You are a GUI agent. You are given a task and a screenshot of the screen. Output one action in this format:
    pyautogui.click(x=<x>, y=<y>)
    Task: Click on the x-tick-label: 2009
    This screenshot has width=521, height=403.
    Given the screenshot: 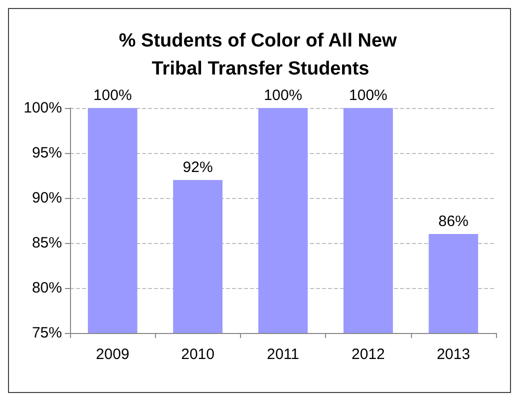 What is the action you would take?
    pyautogui.click(x=113, y=354)
    